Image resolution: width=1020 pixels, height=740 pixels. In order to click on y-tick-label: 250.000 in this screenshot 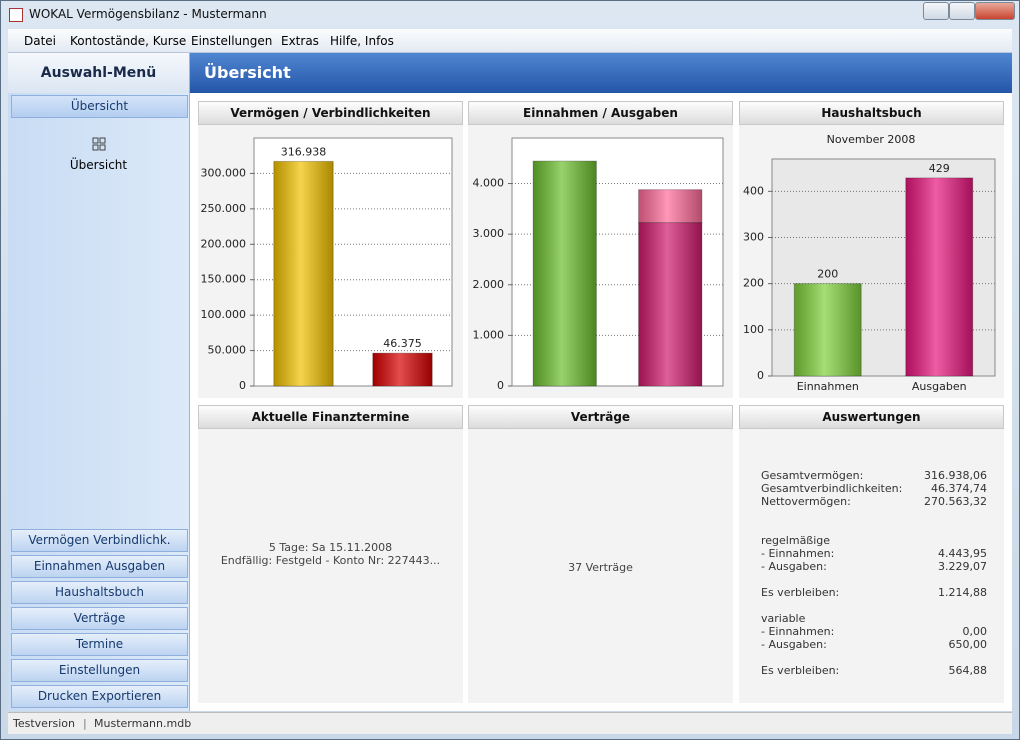, I will do `click(224, 208)`.